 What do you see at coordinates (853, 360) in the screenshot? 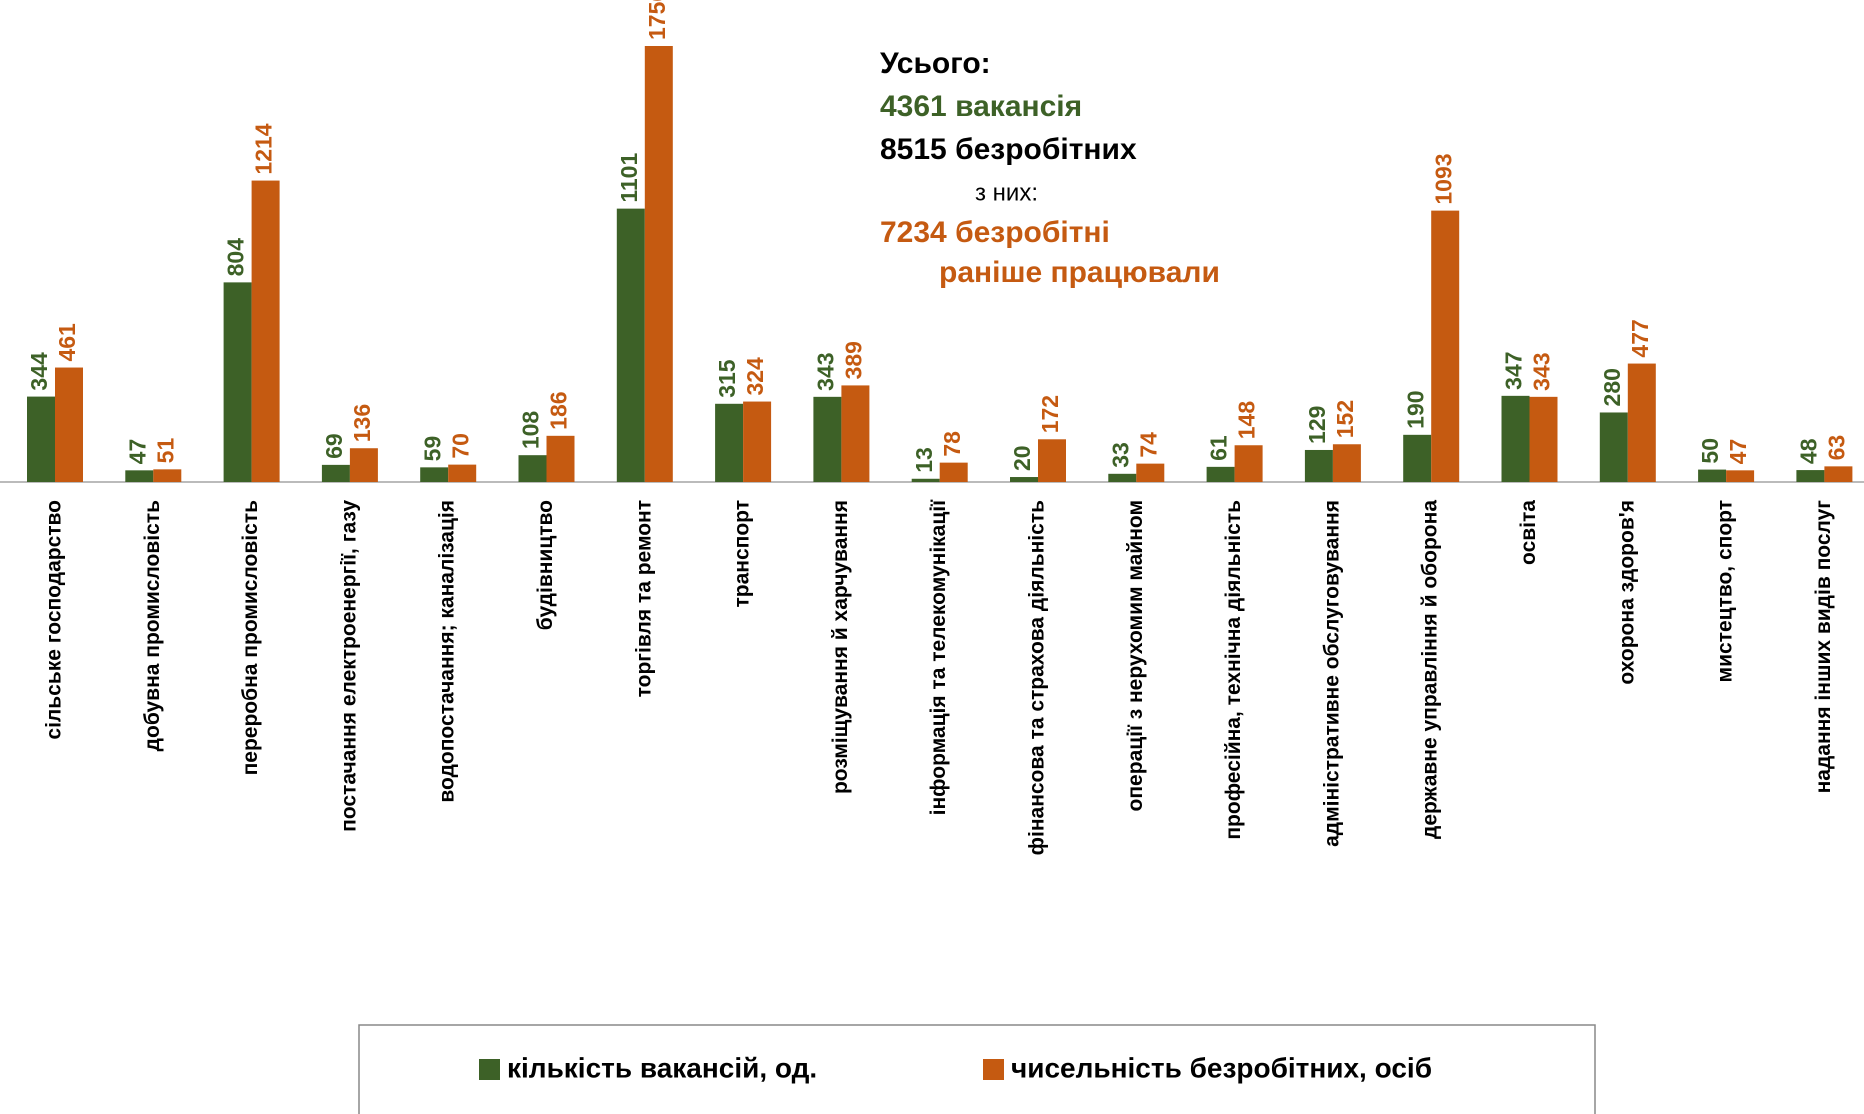
I see `data-label: 389` at bounding box center [853, 360].